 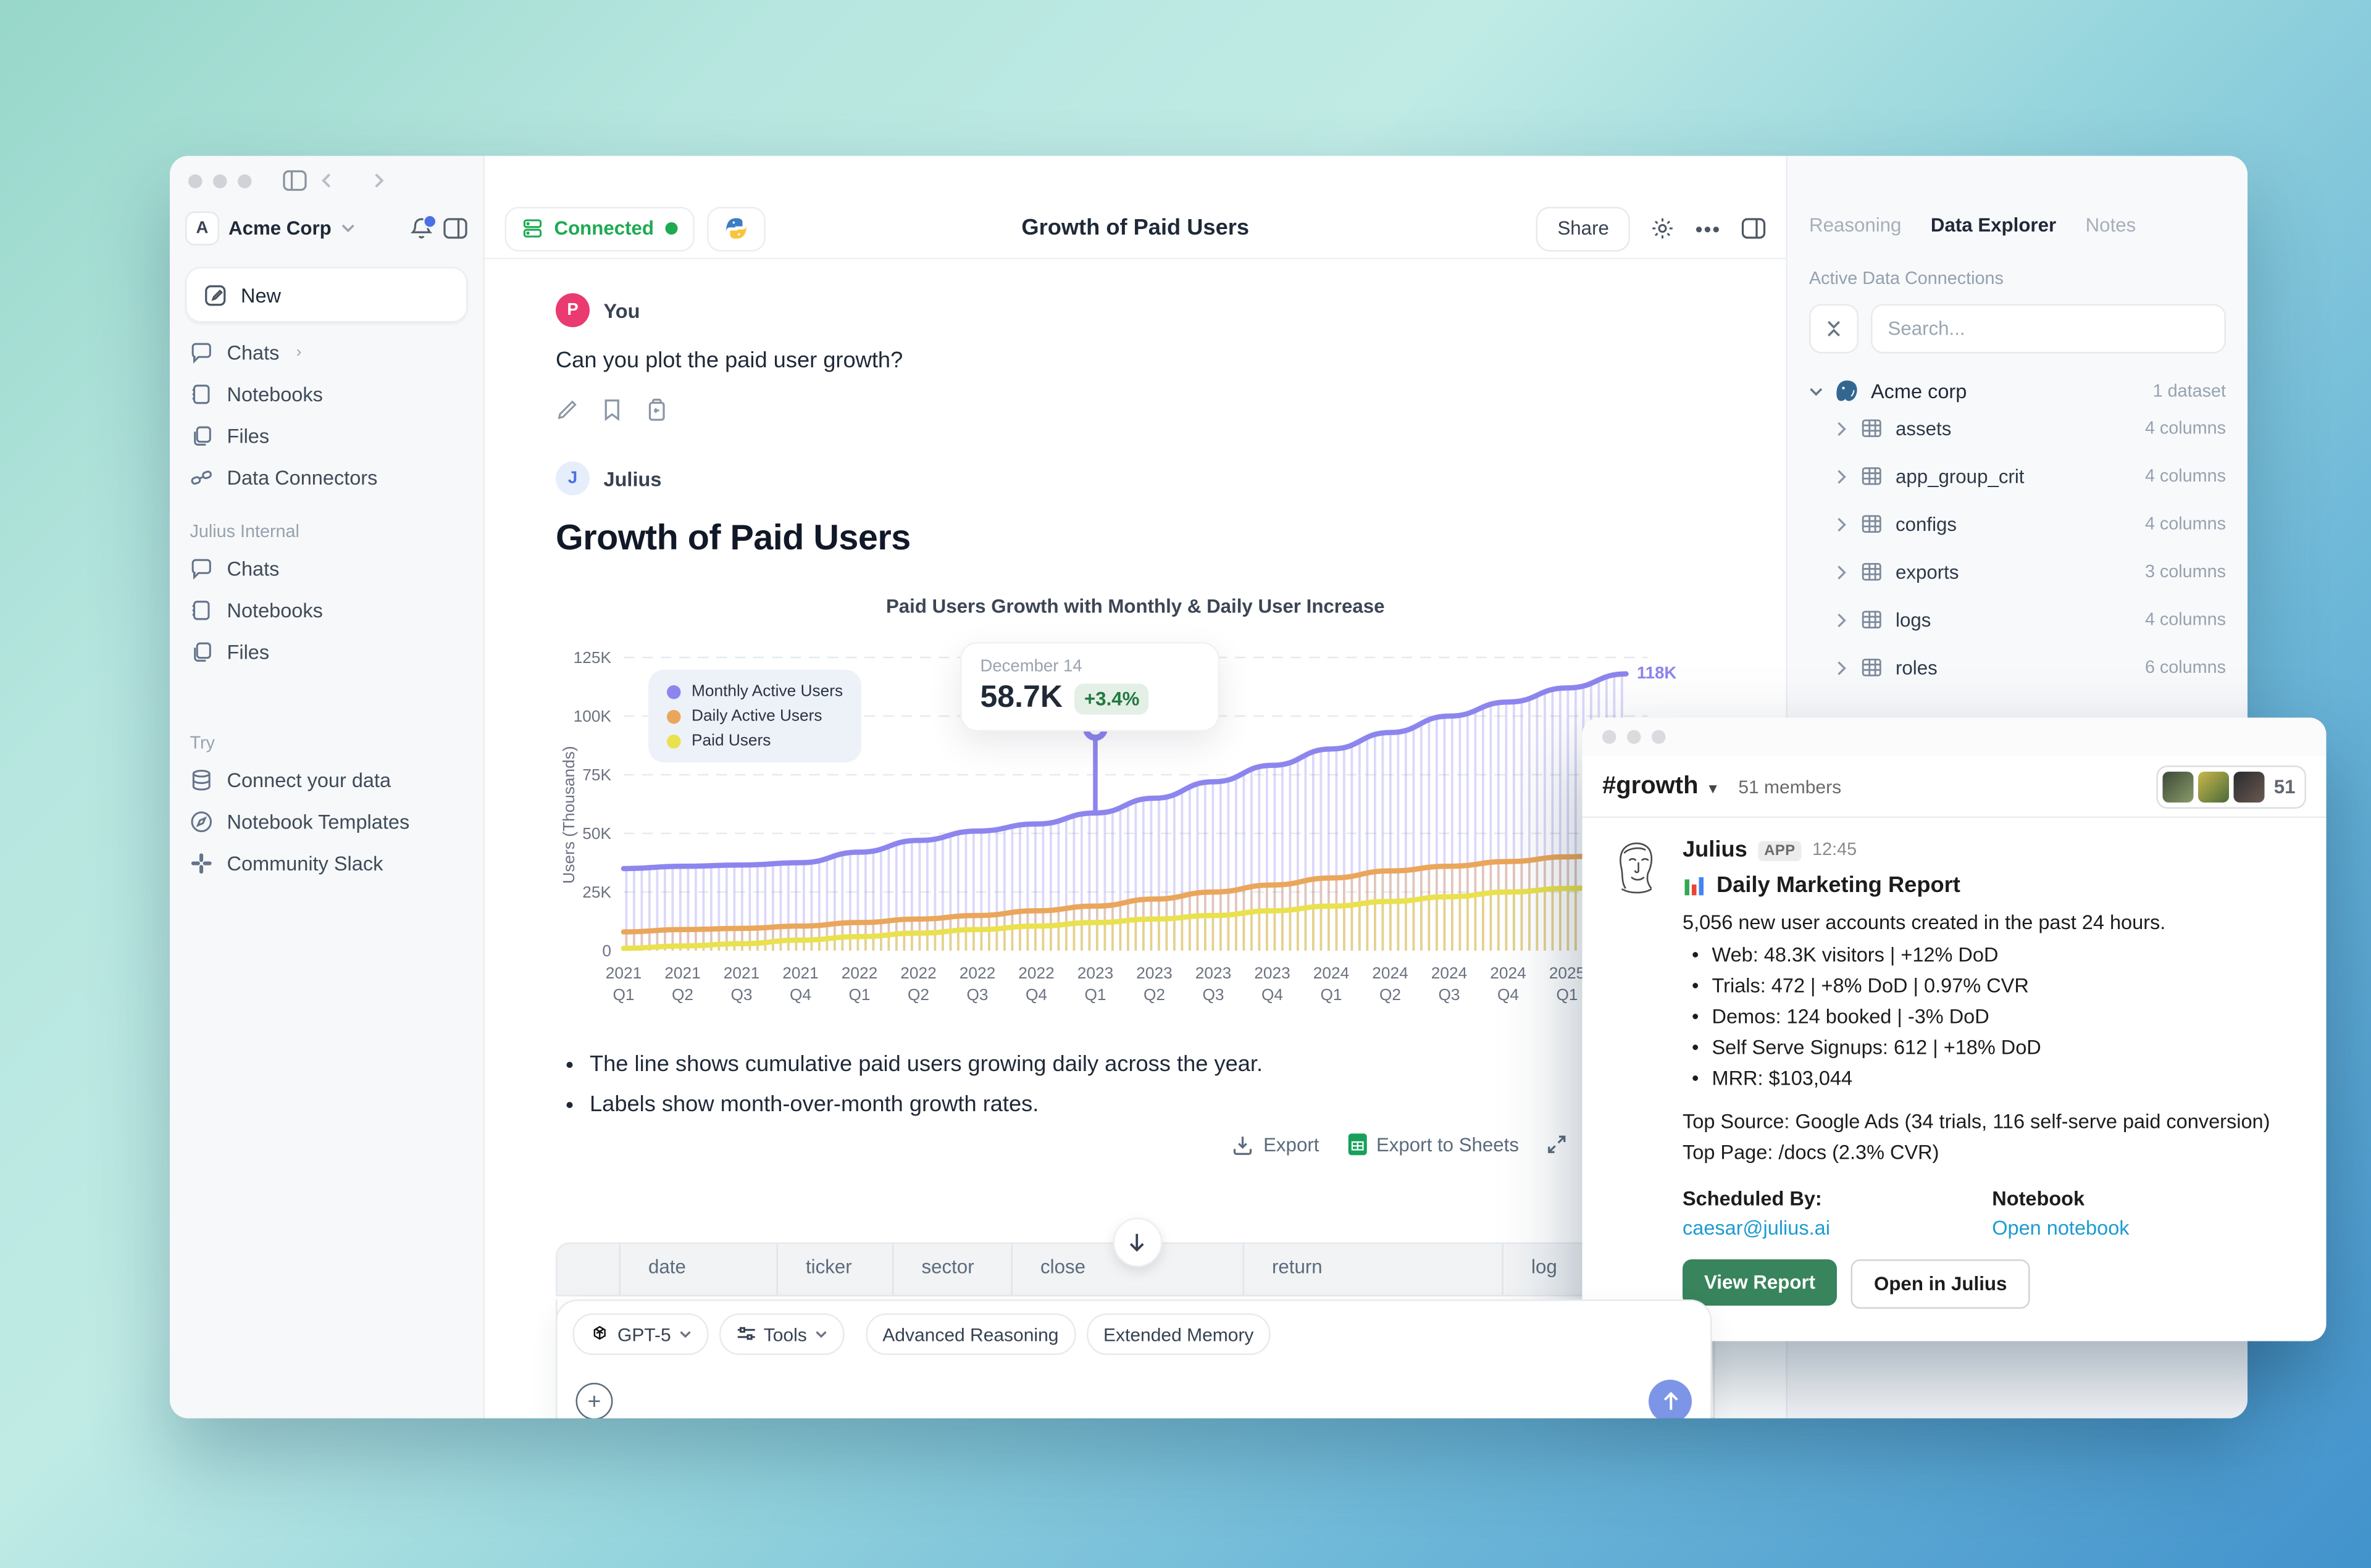 I want to click on julius-sketch-avatar, so click(x=1636, y=868).